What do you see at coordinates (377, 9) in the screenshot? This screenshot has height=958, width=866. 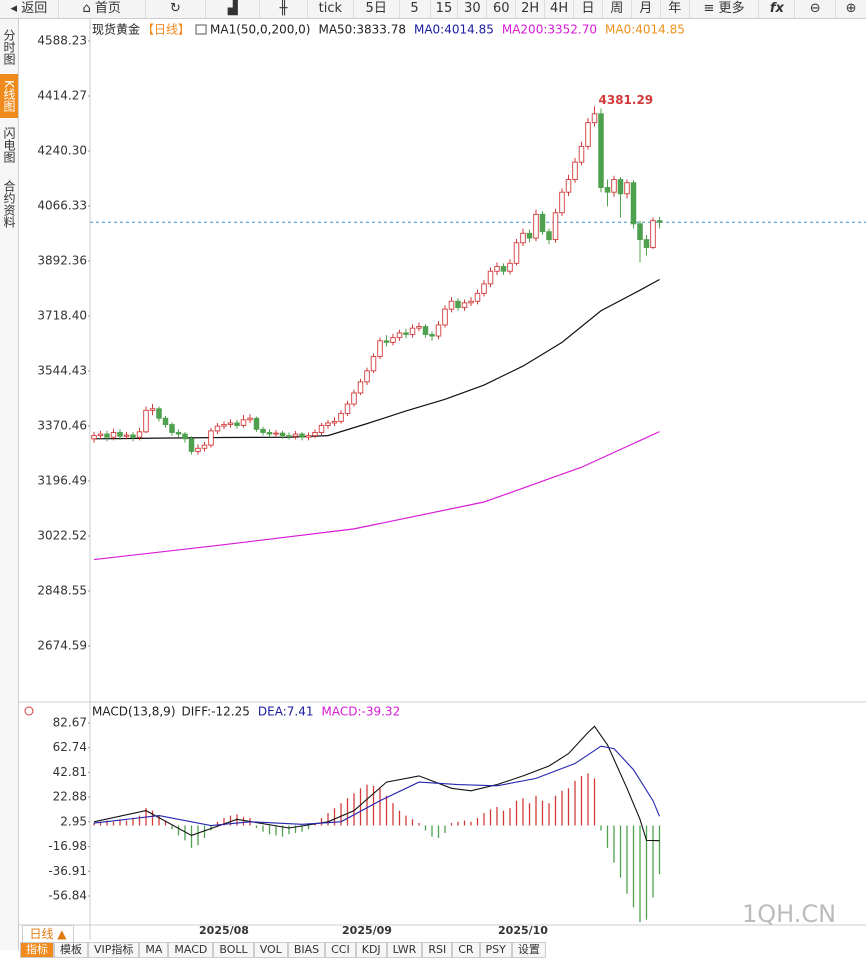 I see `period-button: 5日` at bounding box center [377, 9].